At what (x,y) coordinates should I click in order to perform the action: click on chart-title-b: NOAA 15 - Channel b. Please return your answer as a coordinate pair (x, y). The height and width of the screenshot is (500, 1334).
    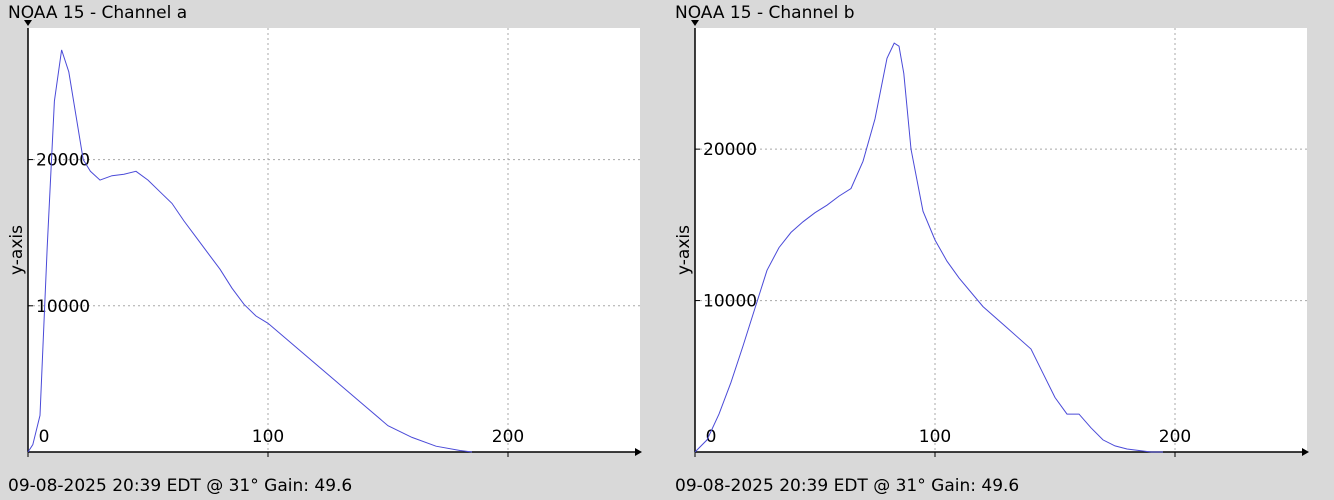
    Looking at the image, I should click on (765, 13).